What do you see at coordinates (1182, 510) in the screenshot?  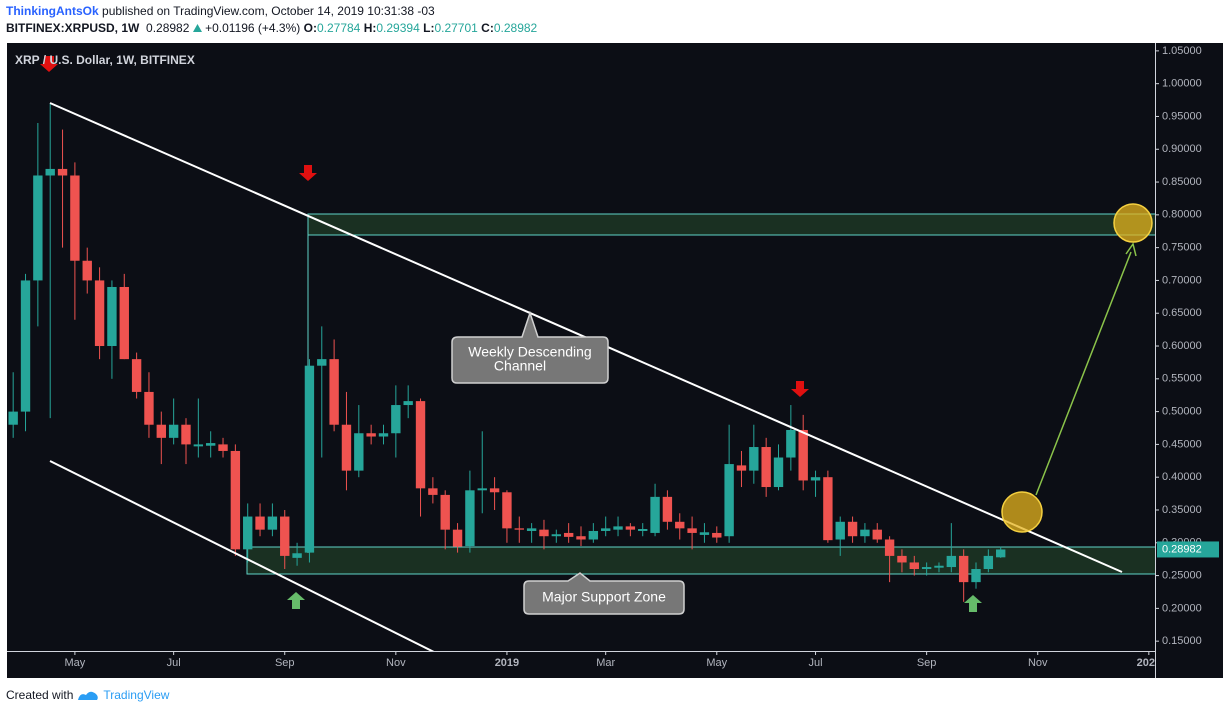 I see `y-tick-label: 0.35000` at bounding box center [1182, 510].